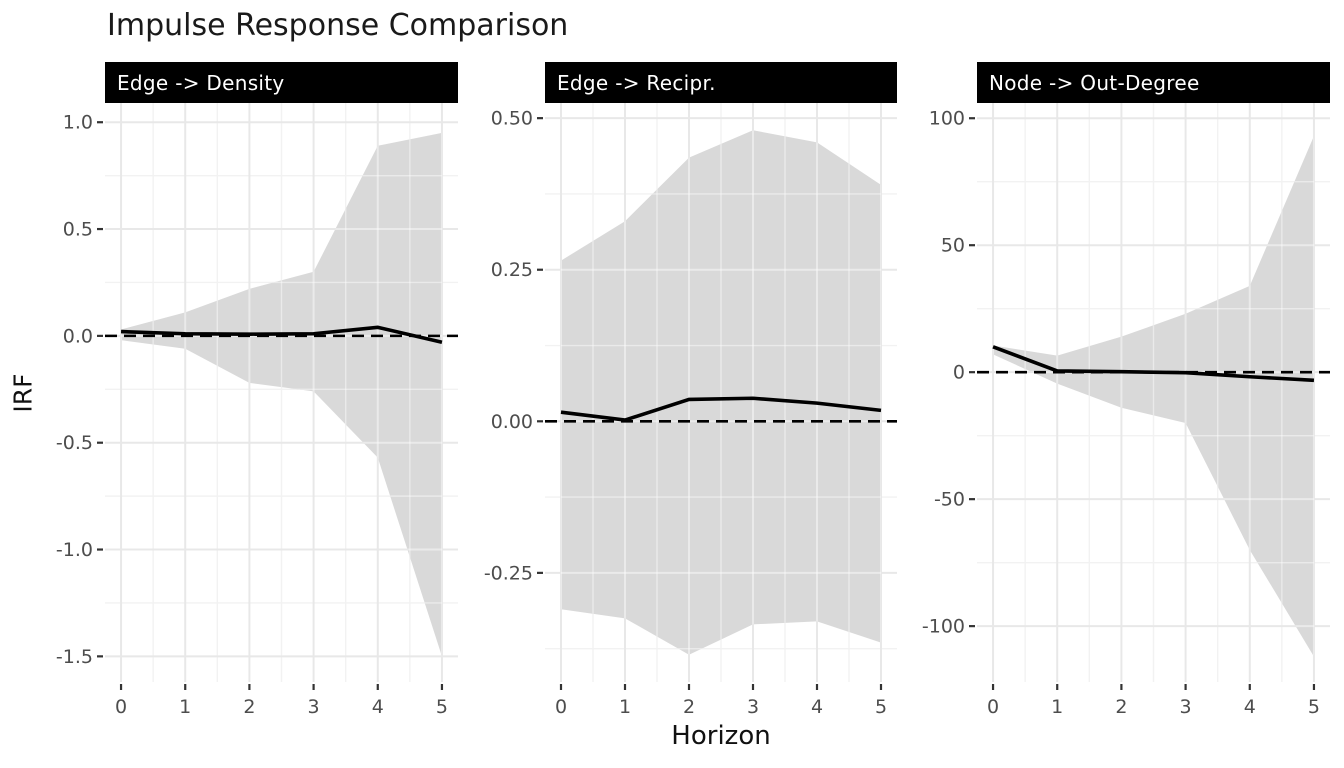 This screenshot has height=768, width=1344. Describe the element at coordinates (636, 82) in the screenshot. I see `facet-strip-label: Edge -> Recipr.` at that location.